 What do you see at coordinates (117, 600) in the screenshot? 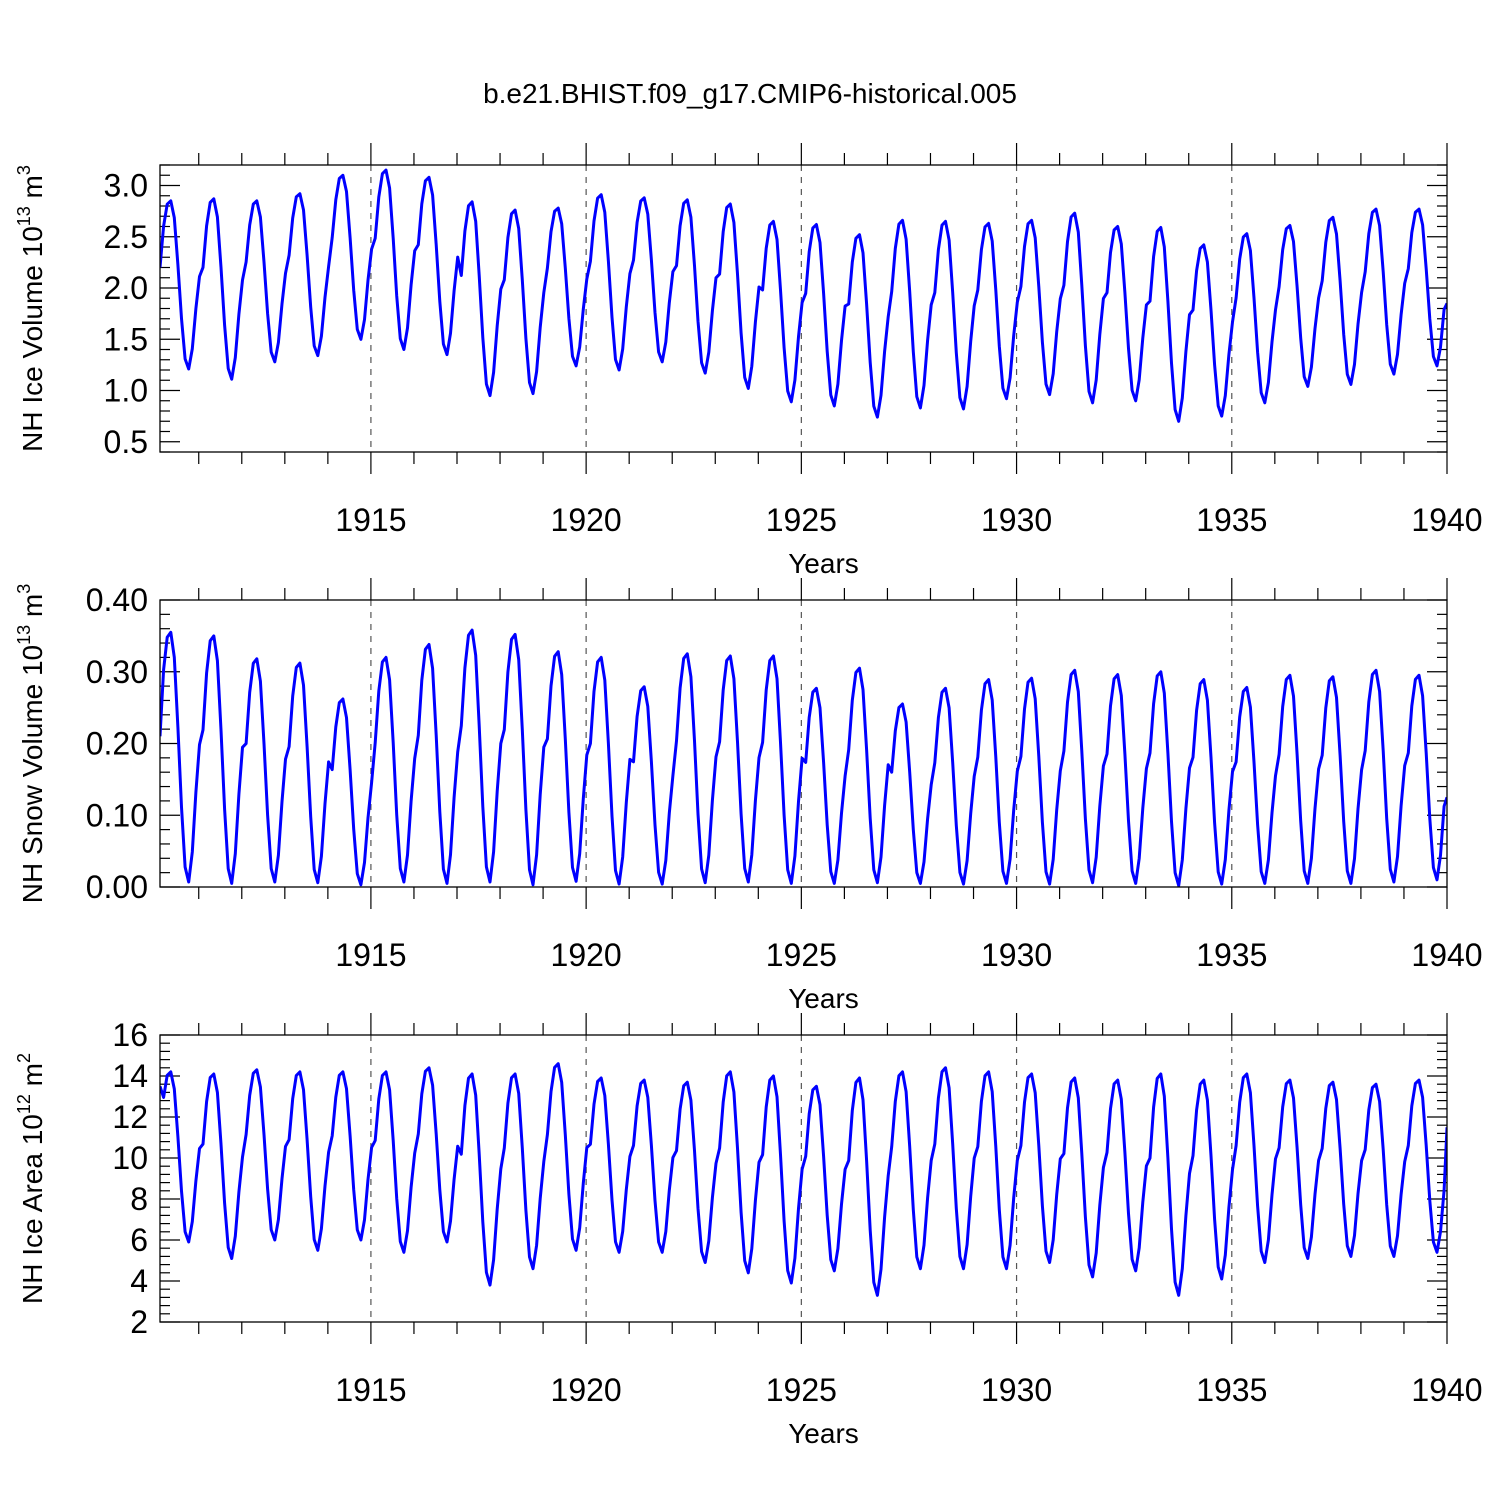
I see `y-tick-label: 0.40` at bounding box center [117, 600].